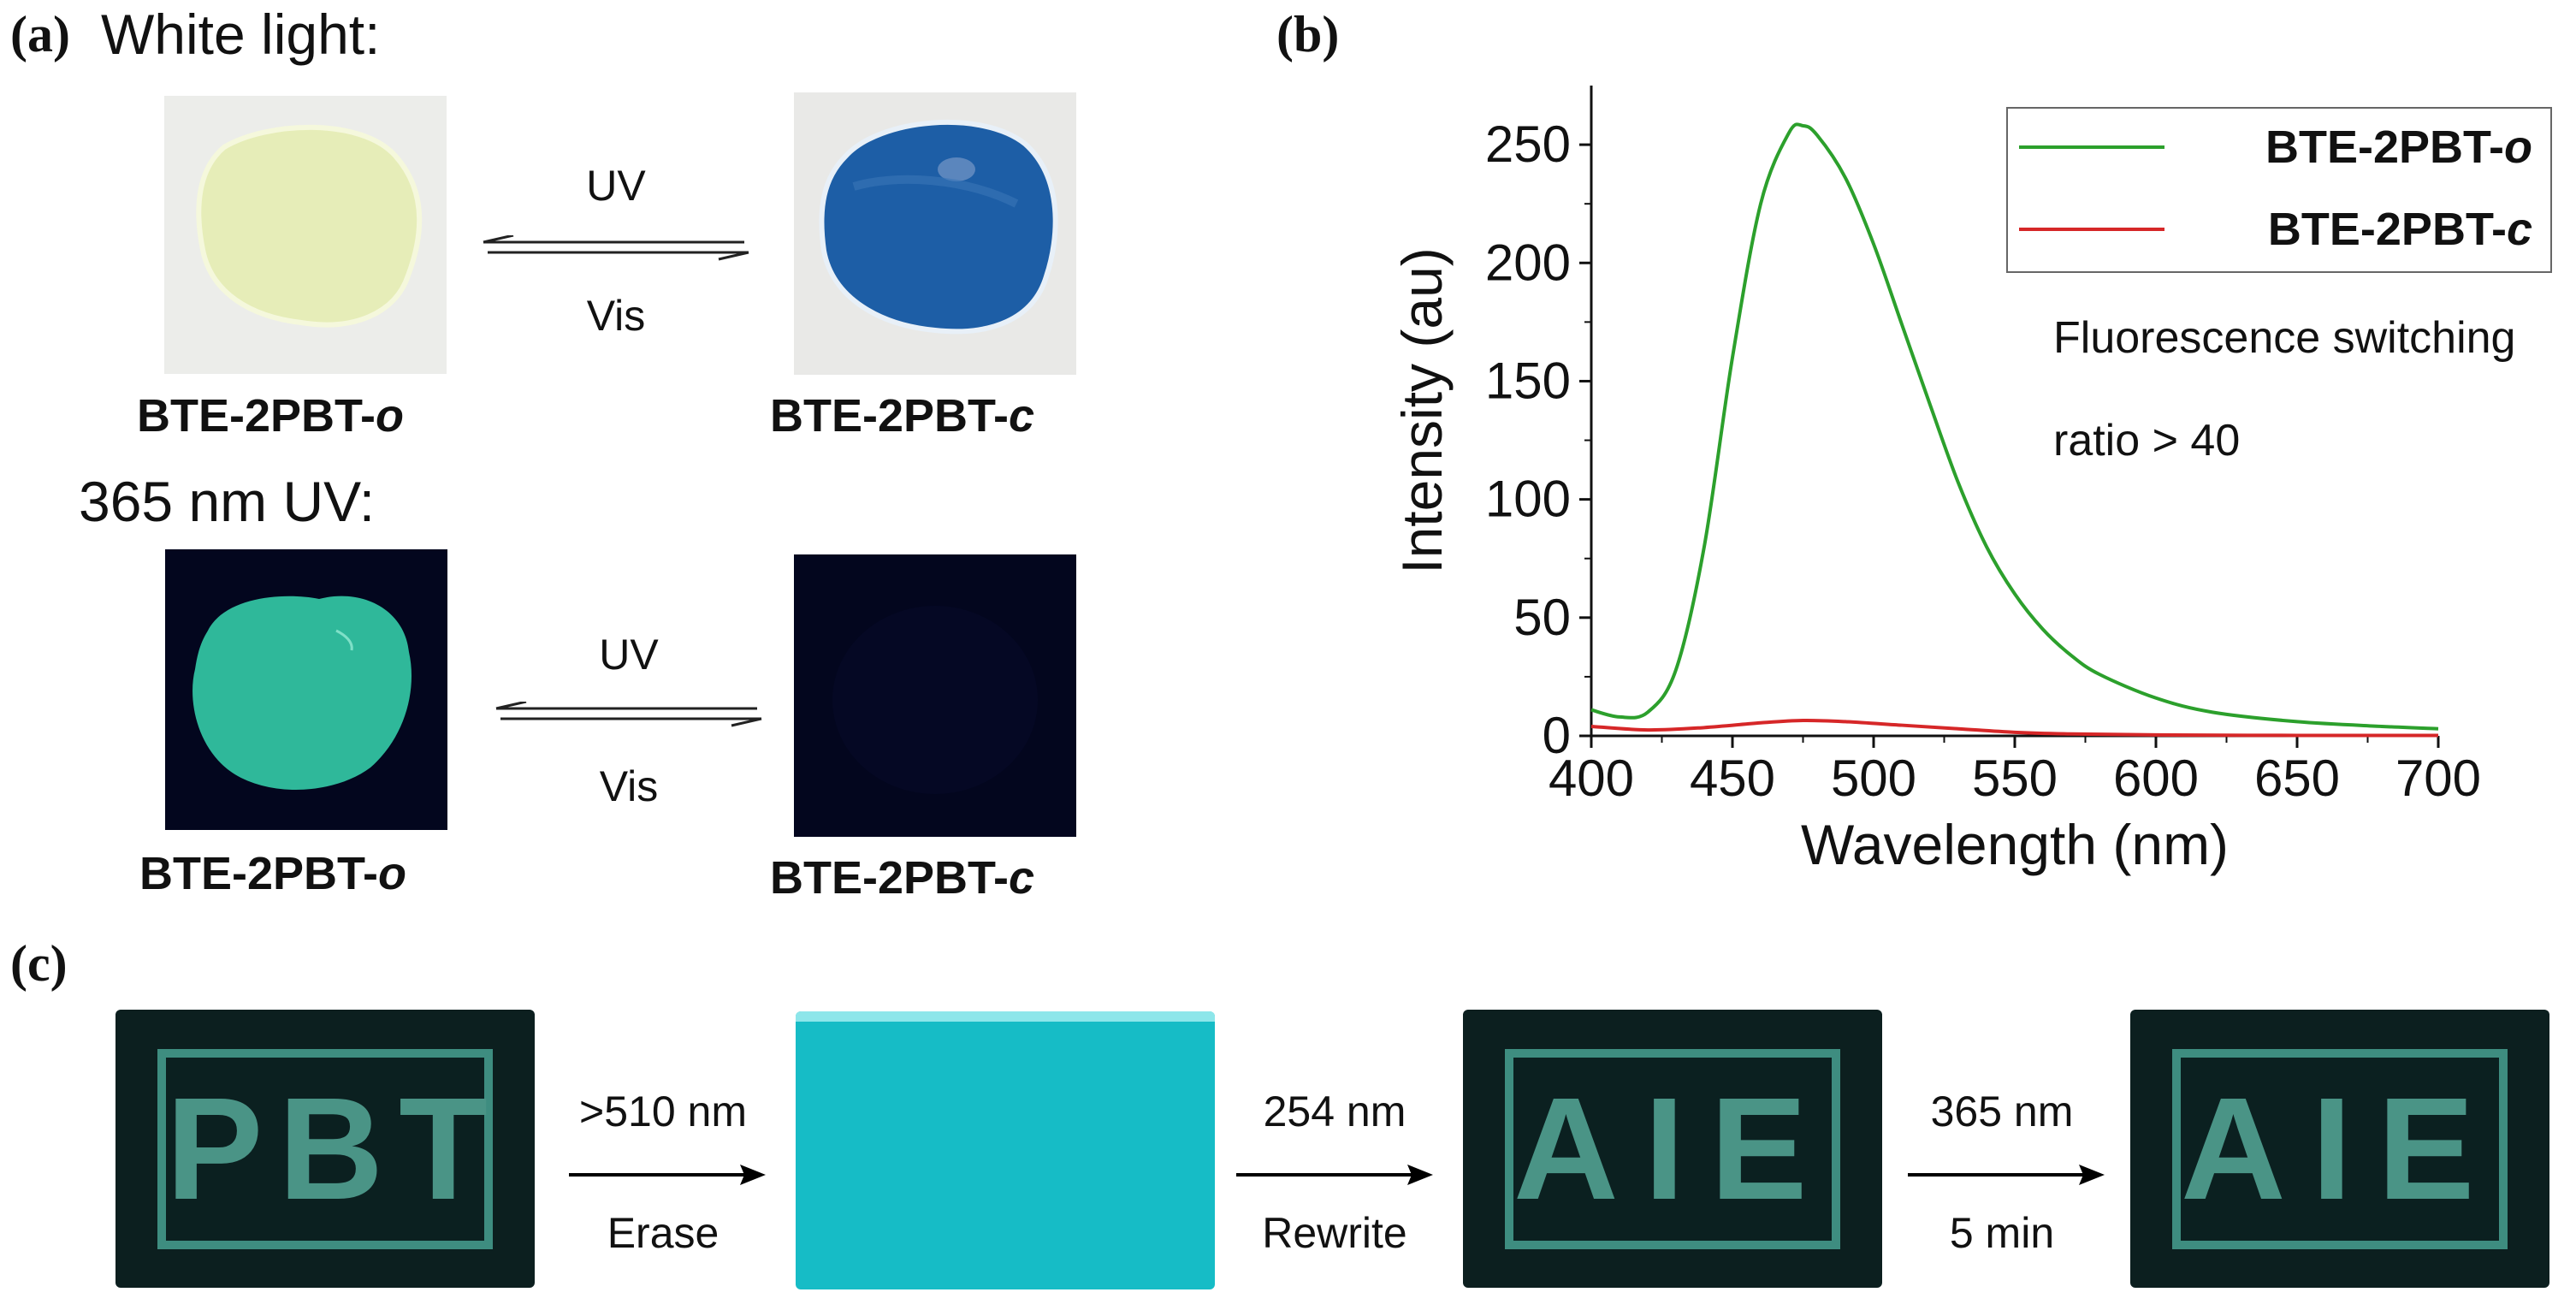 The image size is (2576, 1310). What do you see at coordinates (616, 186) in the screenshot?
I see `white-arrow-top-label: UV` at bounding box center [616, 186].